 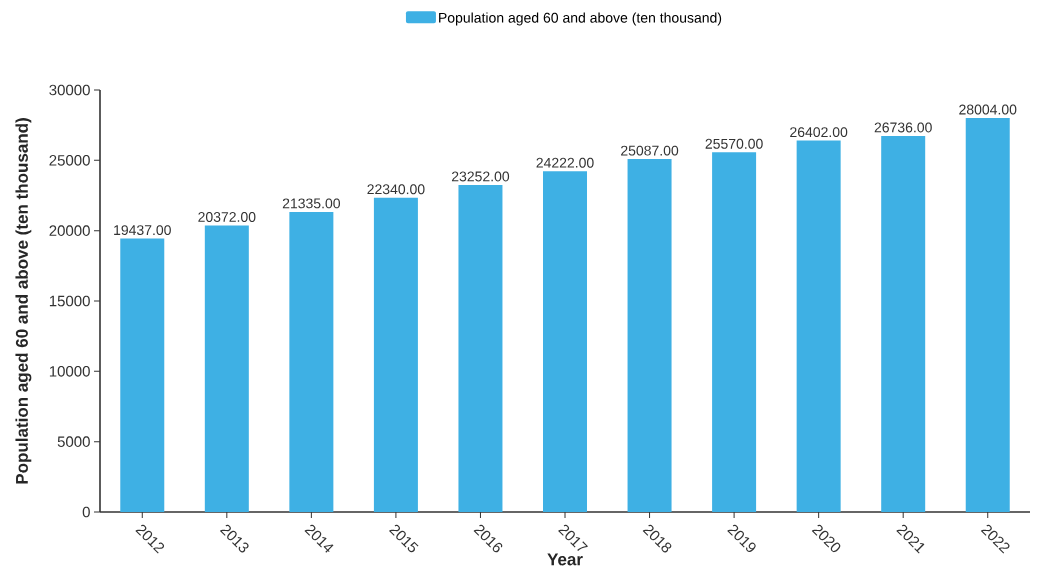 What do you see at coordinates (23, 301) in the screenshot?
I see `y-axis-title: Population aged 60 and above (ten thousand)` at bounding box center [23, 301].